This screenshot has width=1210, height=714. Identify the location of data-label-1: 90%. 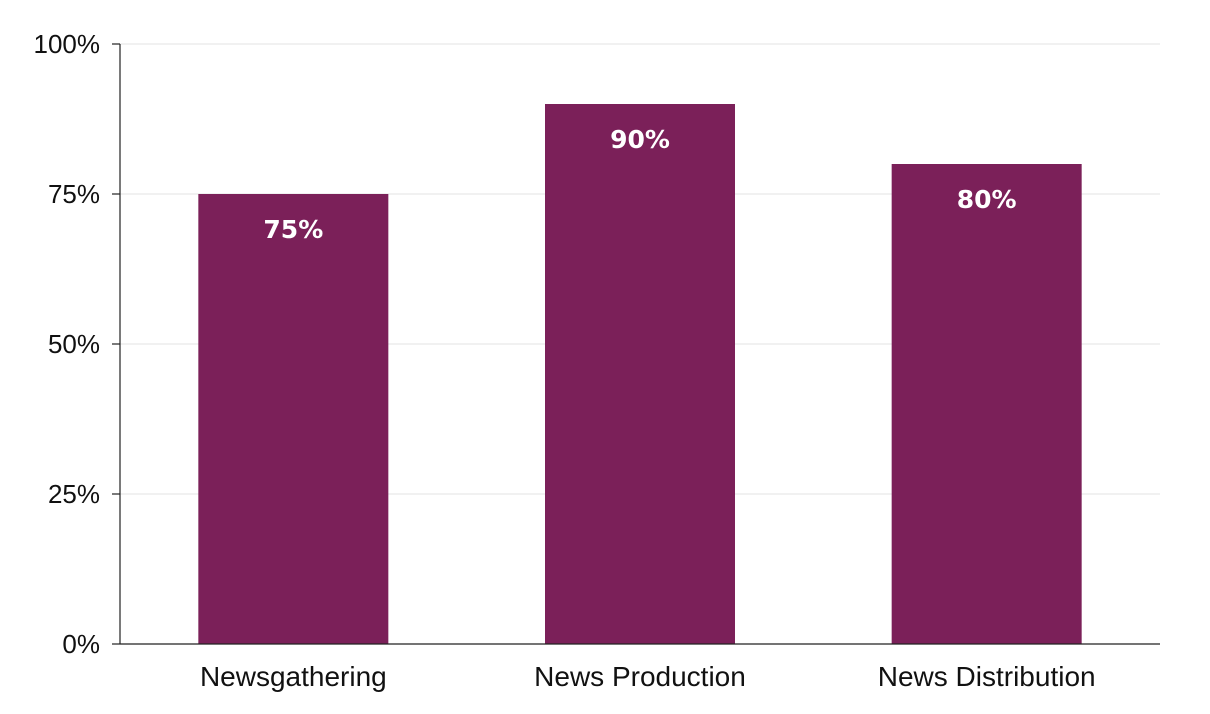
(640, 139).